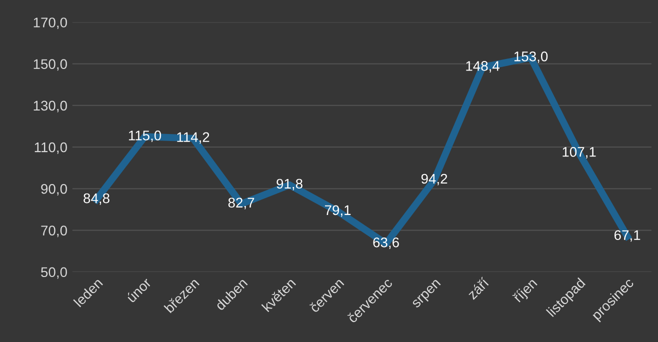 The width and height of the screenshot is (658, 342). What do you see at coordinates (386, 243) in the screenshot?
I see `data-label: 63,6` at bounding box center [386, 243].